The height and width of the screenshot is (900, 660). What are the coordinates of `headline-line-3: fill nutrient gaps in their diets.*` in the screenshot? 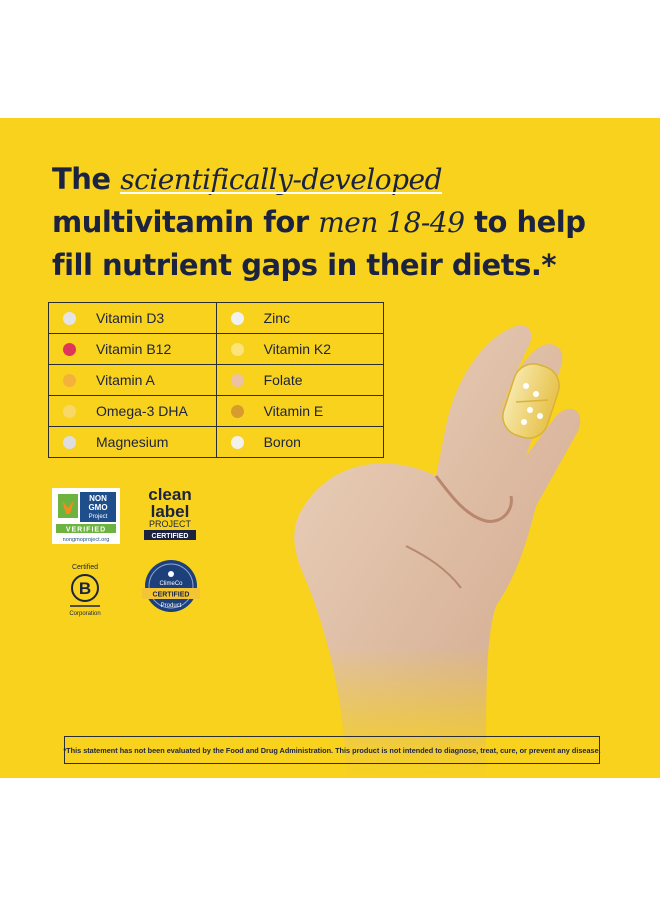 It's located at (304, 265).